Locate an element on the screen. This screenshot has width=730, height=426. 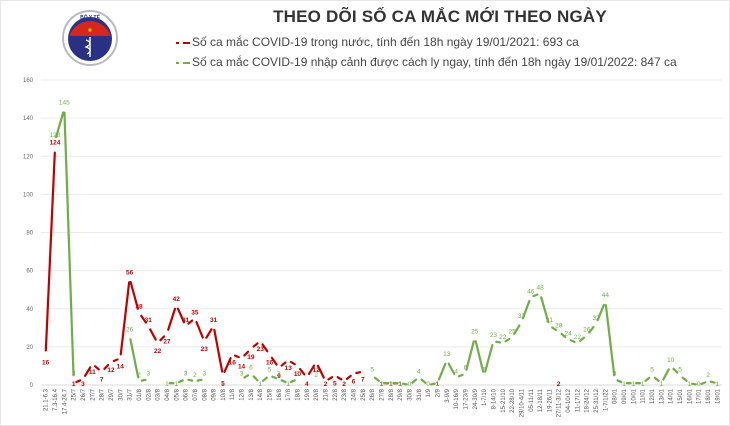
x-tick-label: 24-30/9 is located at coordinates (476, 398).